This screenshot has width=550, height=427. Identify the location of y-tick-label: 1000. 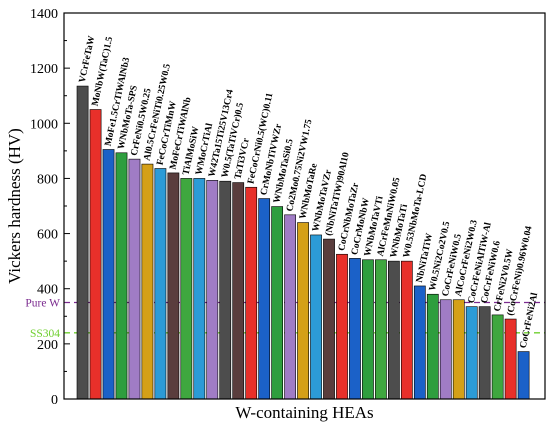
(44, 124).